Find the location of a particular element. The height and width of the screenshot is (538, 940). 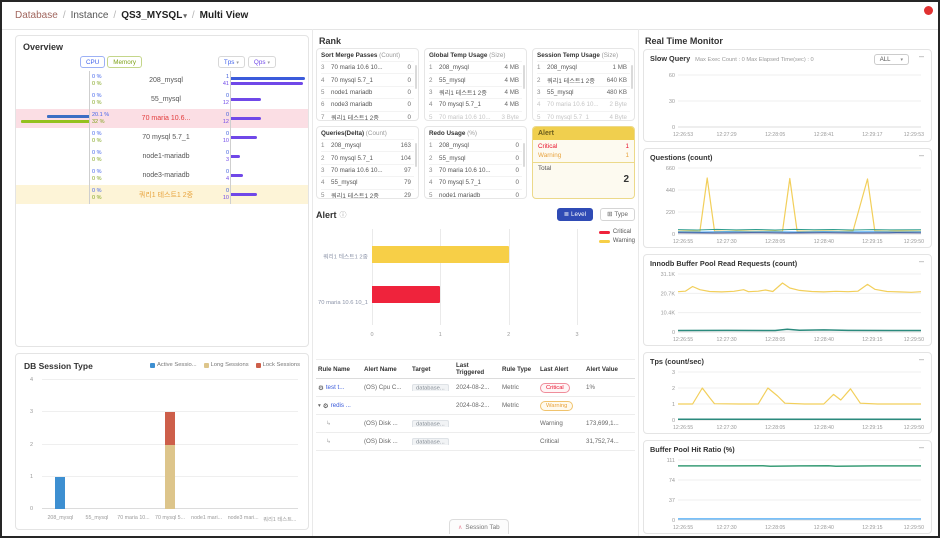

breadcrumb-item-instance-name: QS3_MYSQL▾ is located at coordinates (154, 15).